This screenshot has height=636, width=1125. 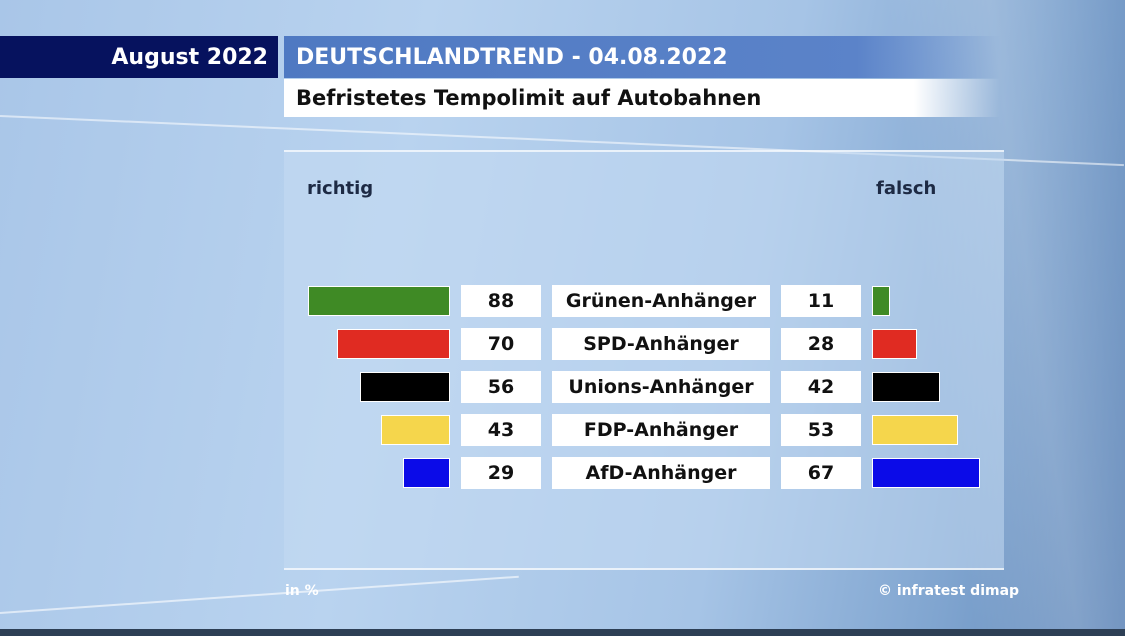 I want to click on category-label: SPD-Anhänger, so click(x=661, y=344).